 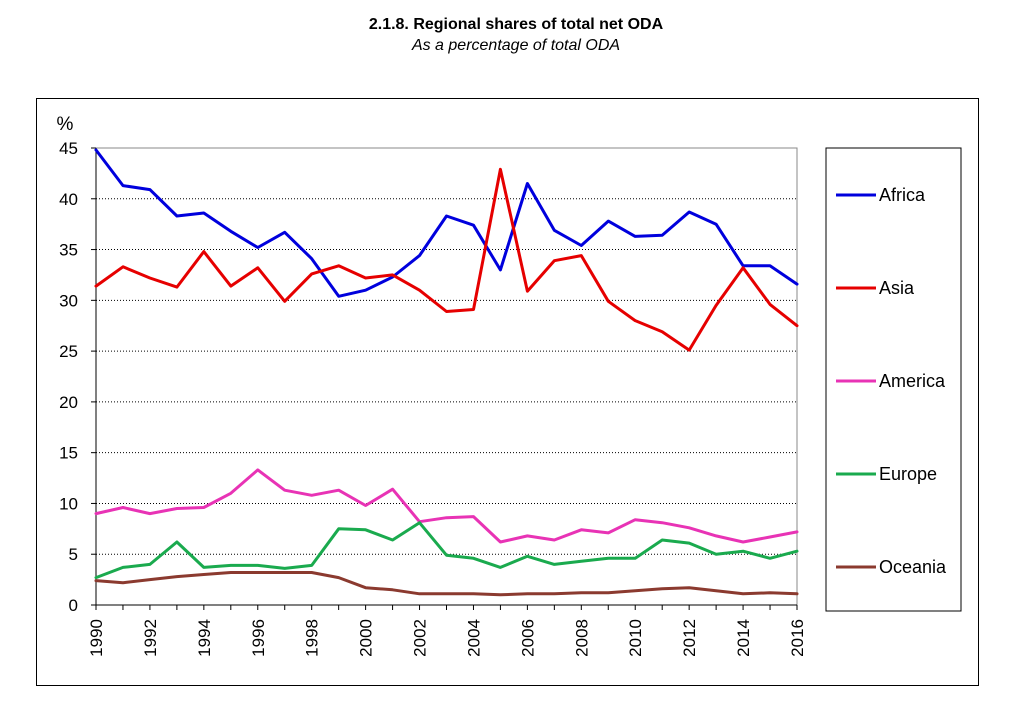 I want to click on x-tick-label: 2016, so click(x=797, y=638).